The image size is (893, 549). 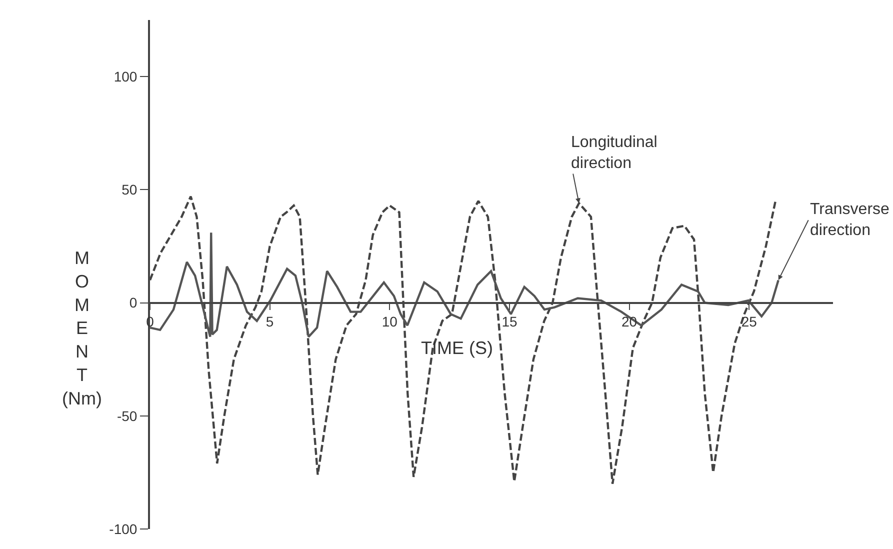 I want to click on y-tick-label: 0, so click(x=133, y=302).